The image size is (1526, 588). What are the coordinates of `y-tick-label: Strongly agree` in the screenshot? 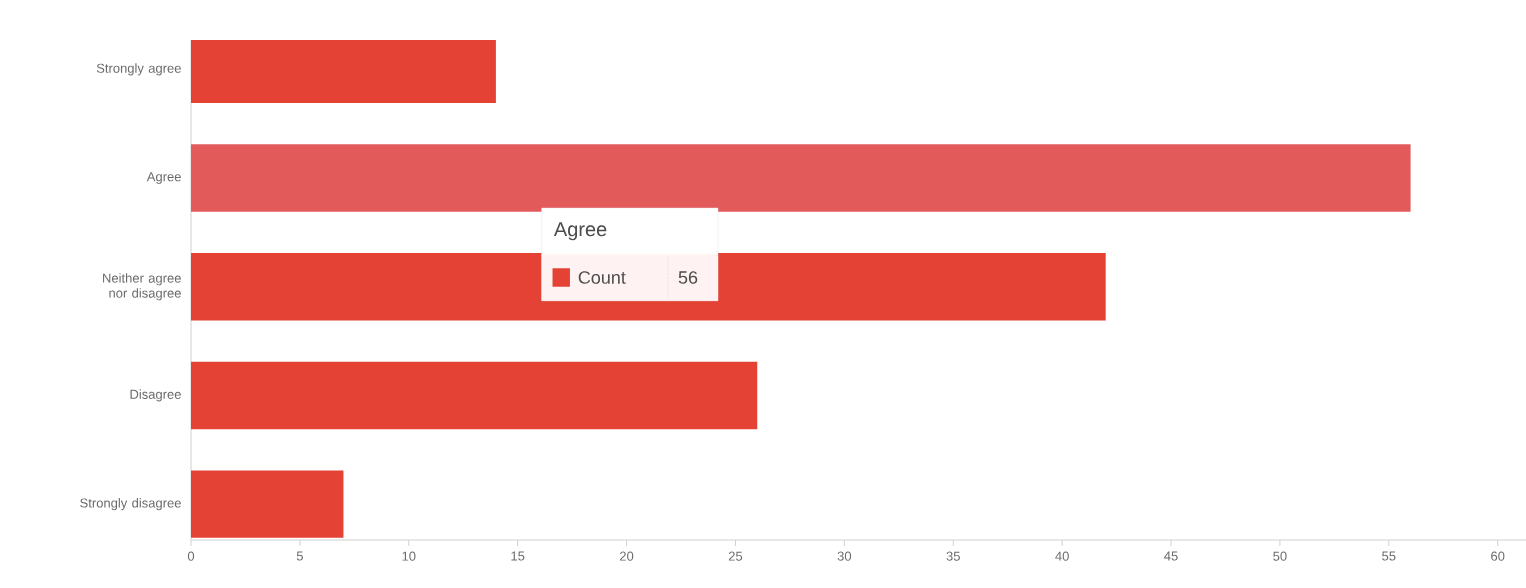 It's located at (138, 69).